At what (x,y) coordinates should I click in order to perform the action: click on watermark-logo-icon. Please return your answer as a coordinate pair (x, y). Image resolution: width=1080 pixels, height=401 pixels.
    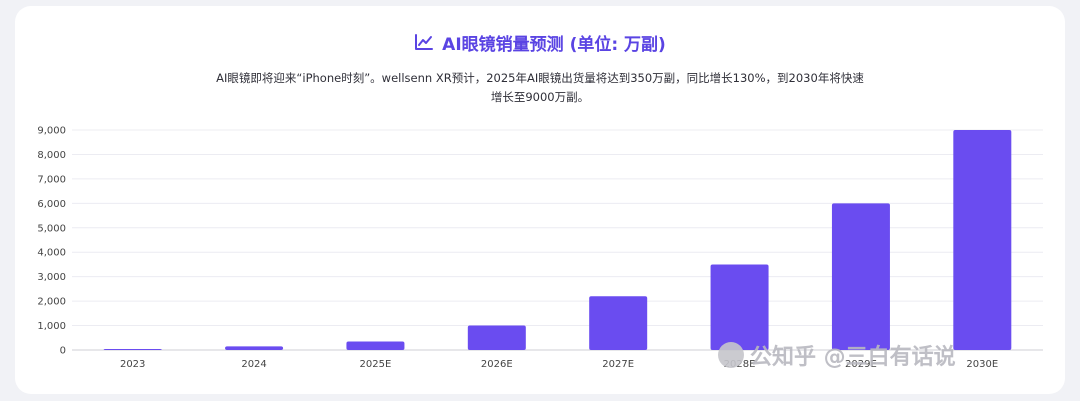
    Looking at the image, I should click on (731, 355).